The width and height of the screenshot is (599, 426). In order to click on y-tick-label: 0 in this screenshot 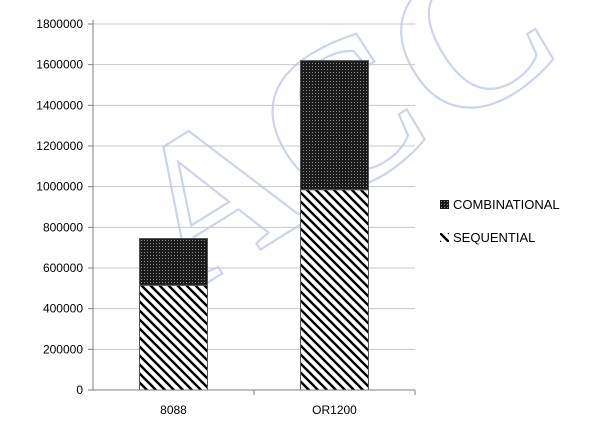, I will do `click(79, 390)`.